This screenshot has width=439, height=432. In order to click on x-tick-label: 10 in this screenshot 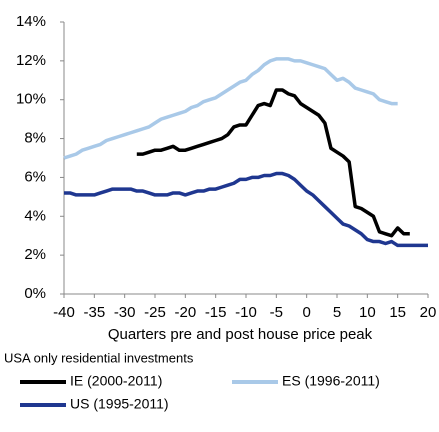, I will do `click(367, 312)`.